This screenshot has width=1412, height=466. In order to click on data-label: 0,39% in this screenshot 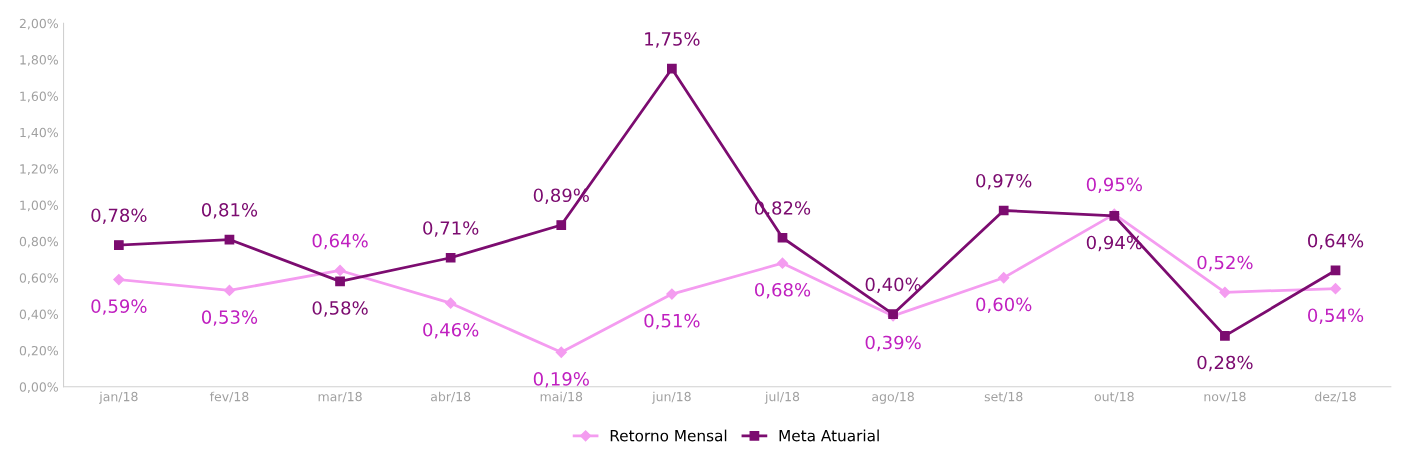, I will do `click(893, 343)`.